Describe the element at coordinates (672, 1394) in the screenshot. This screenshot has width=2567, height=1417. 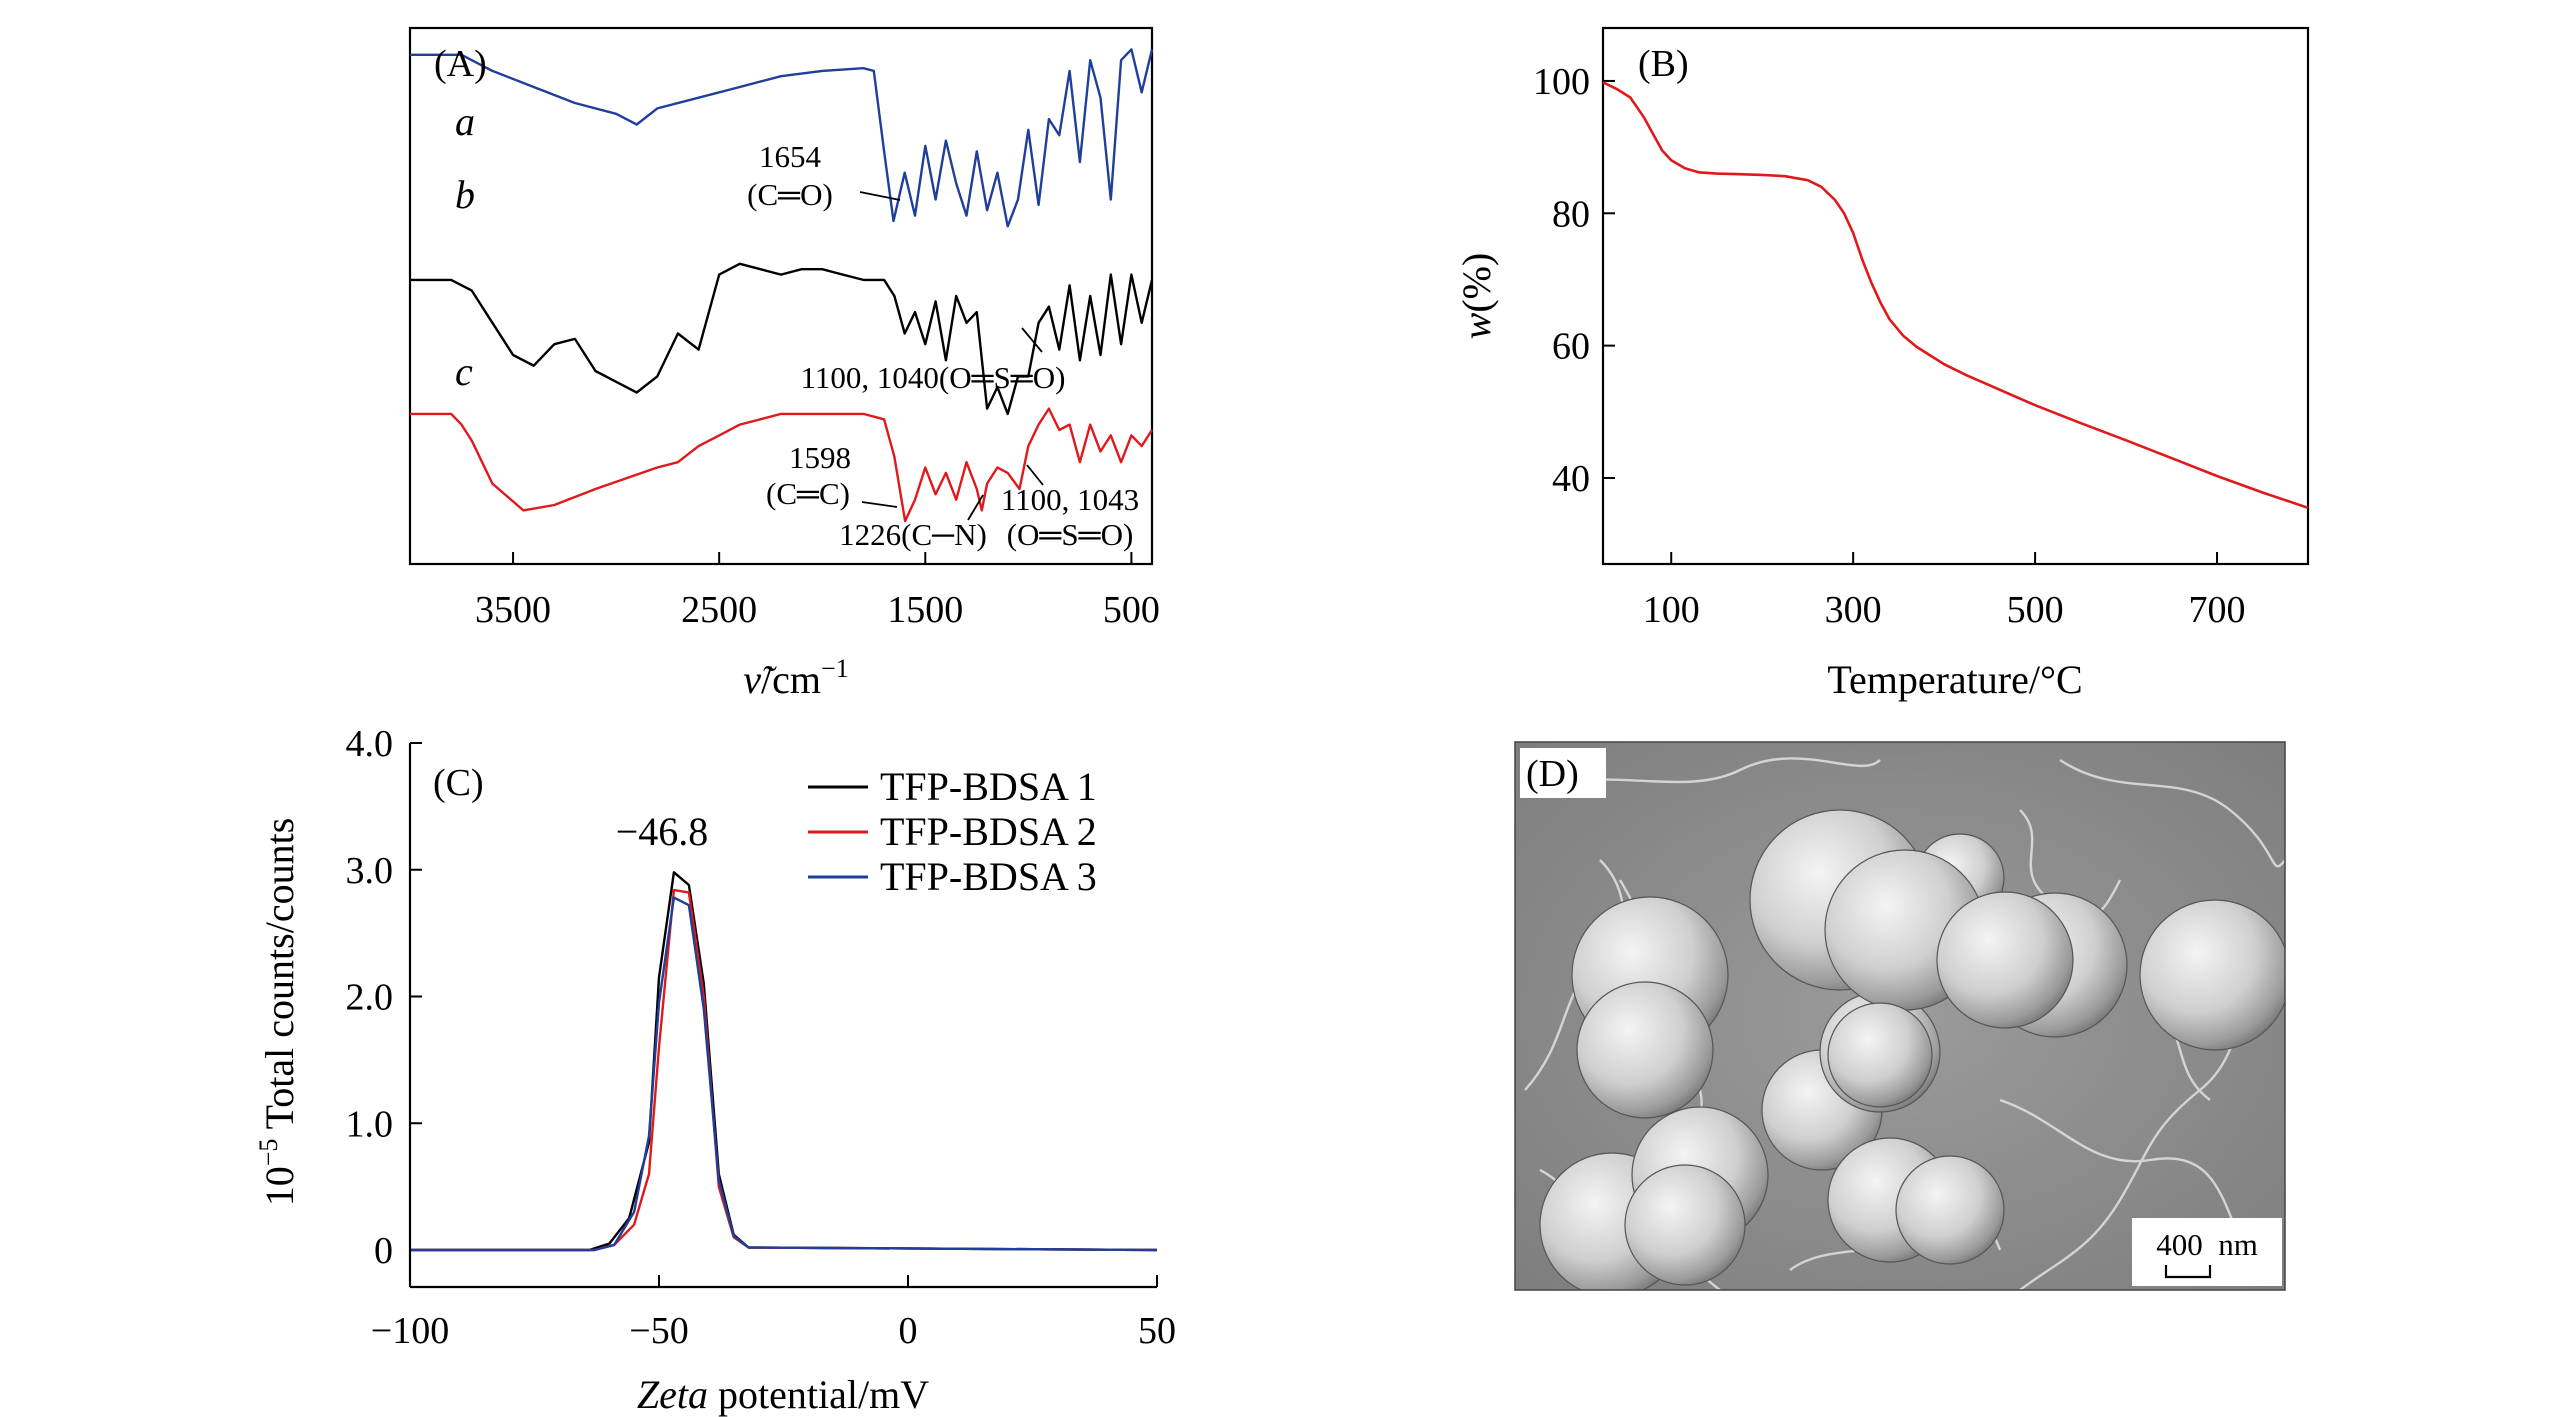
I see `panel-c-xlabel-italic: Zeta` at that location.